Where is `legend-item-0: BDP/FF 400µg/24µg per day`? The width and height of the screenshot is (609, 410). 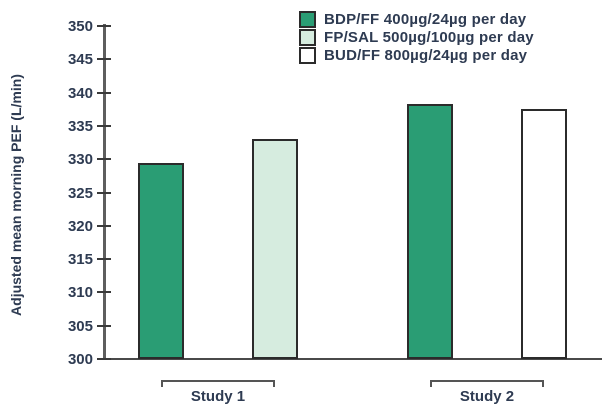 legend-item-0: BDP/FF 400µg/24µg per day is located at coordinates (416, 19).